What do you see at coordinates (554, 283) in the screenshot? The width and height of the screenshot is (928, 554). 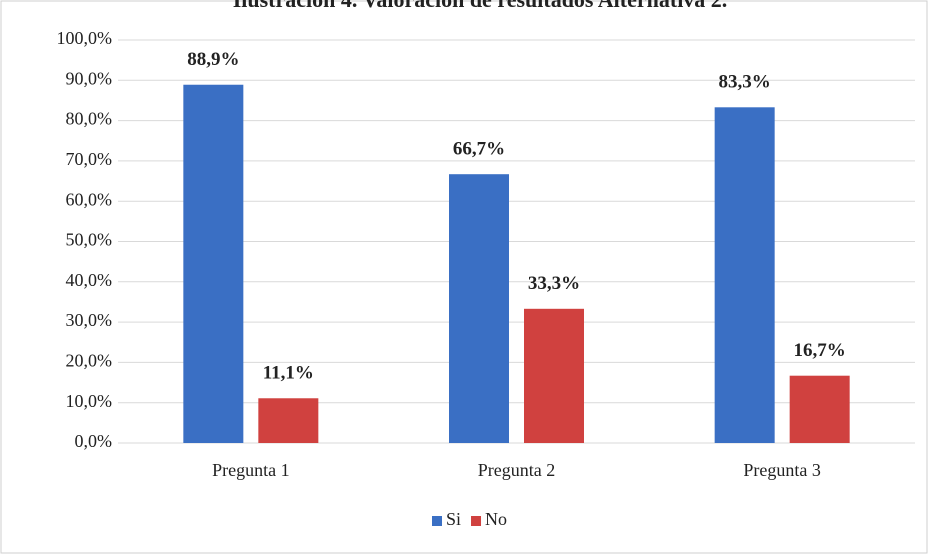 I see `data-label: 33,3%` at bounding box center [554, 283].